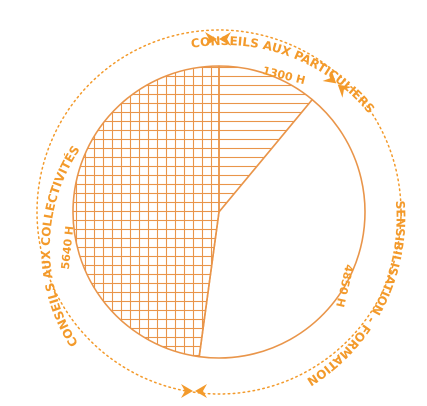 The width and height of the screenshot is (427, 406). I want to click on pie-slice-conseils-particuliers, so click(266, 139).